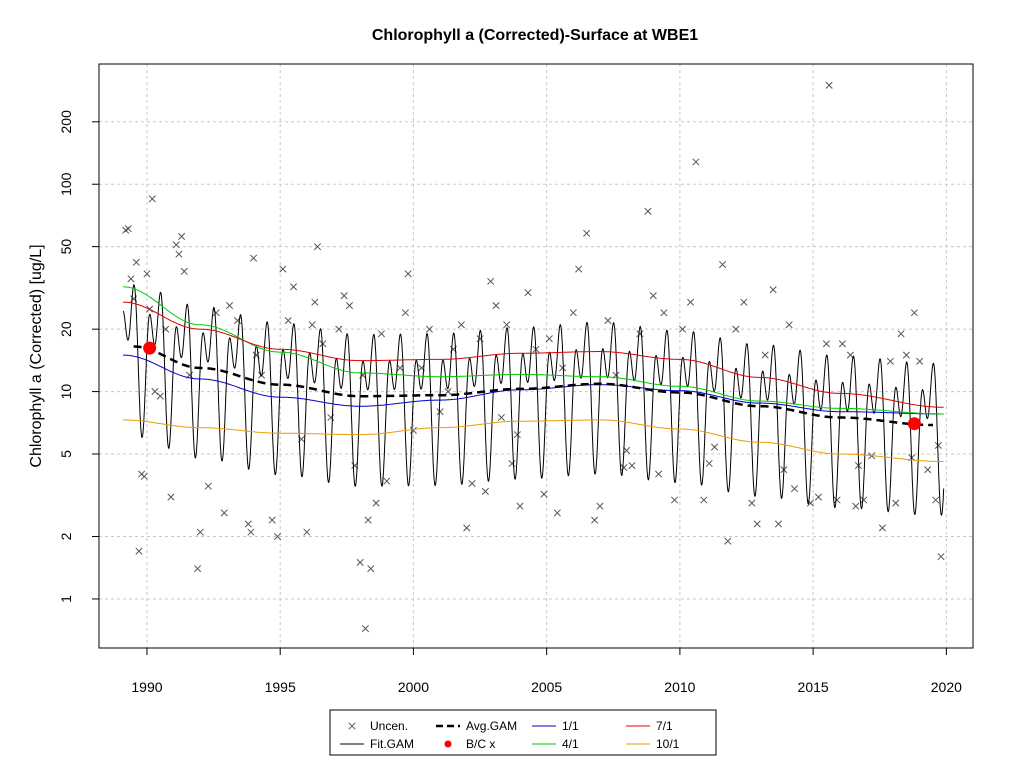 The height and width of the screenshot is (768, 1024). I want to click on y-tick-label: 20, so click(66, 329).